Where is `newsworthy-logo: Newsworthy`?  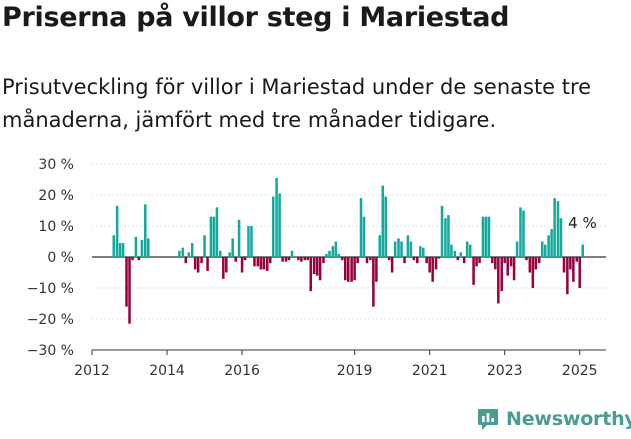
newsworthy-logo: Newsworthy is located at coordinates (553, 419).